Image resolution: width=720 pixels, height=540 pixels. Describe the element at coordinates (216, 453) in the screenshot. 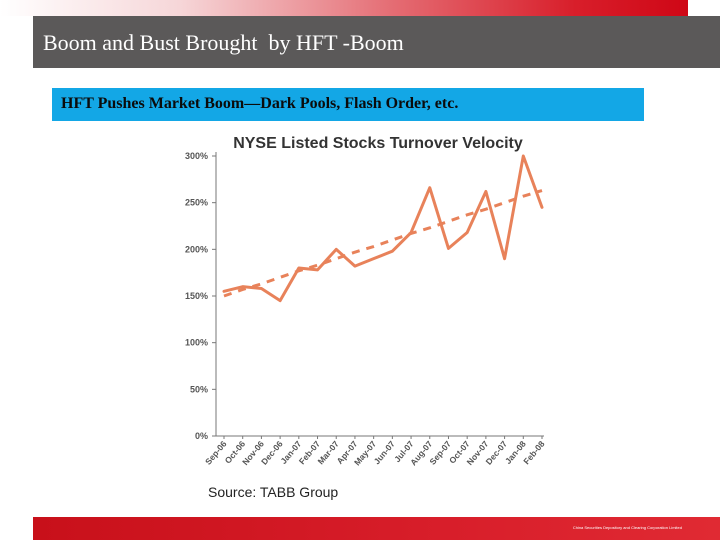

I see `x-tick-label: Sep-06` at that location.